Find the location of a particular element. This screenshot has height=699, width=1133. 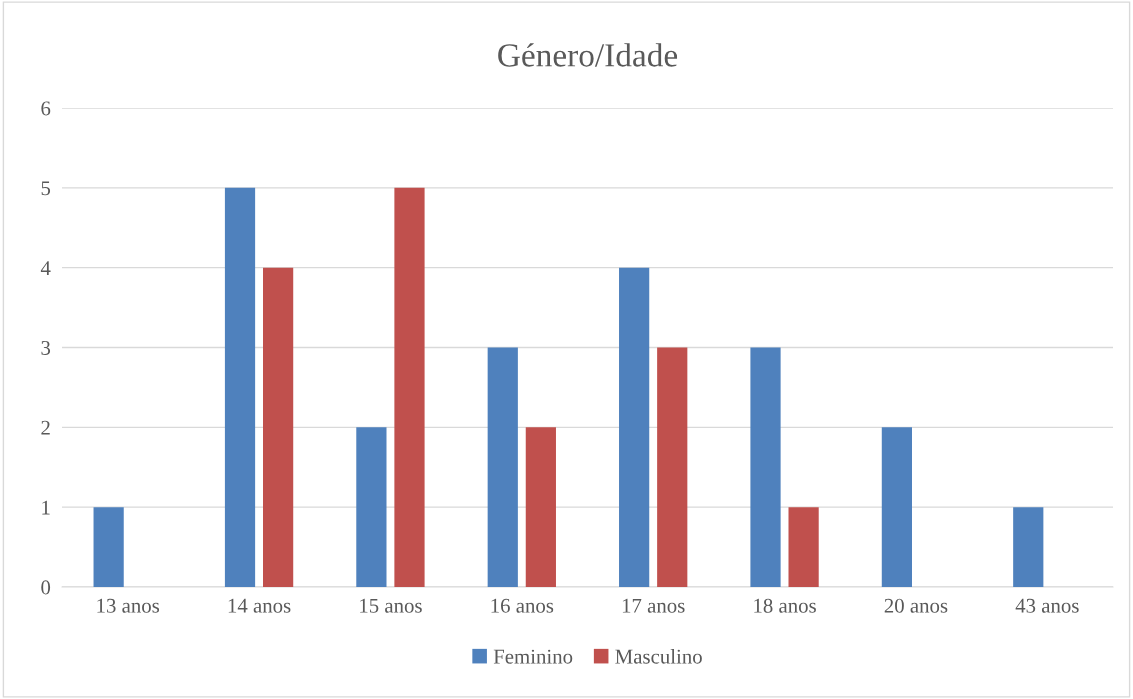

y-tick-label: 2 is located at coordinates (45, 427).